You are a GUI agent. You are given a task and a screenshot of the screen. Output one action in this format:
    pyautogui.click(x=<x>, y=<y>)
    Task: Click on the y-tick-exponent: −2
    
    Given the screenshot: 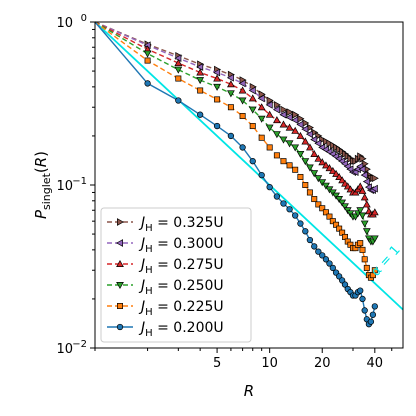 What is the action you would take?
    pyautogui.click(x=79, y=344)
    